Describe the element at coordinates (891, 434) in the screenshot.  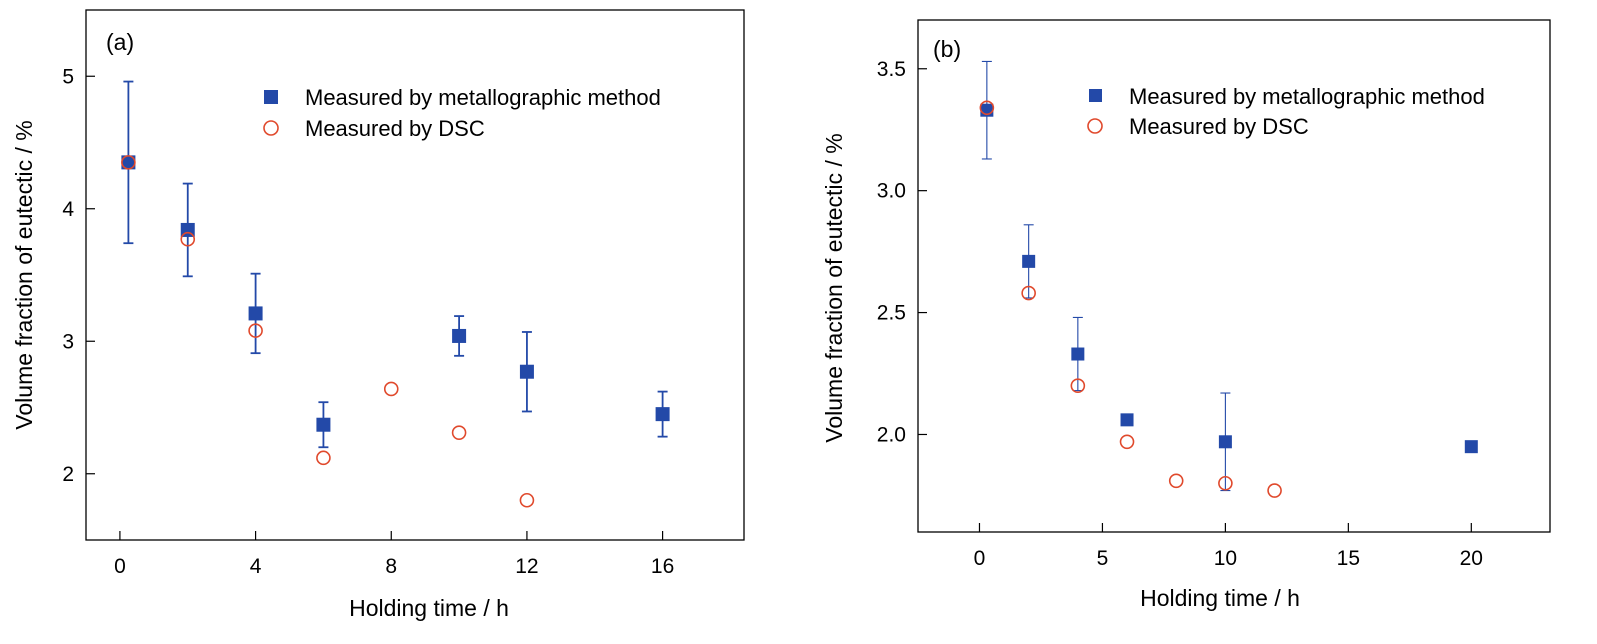
I see `y-tick-label: 2.0` at that location.